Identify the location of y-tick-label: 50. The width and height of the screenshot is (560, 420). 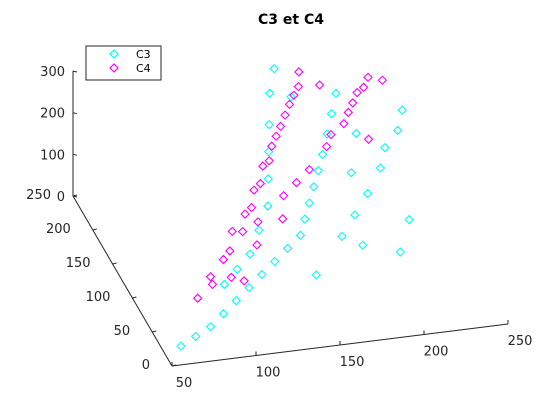
(122, 331).